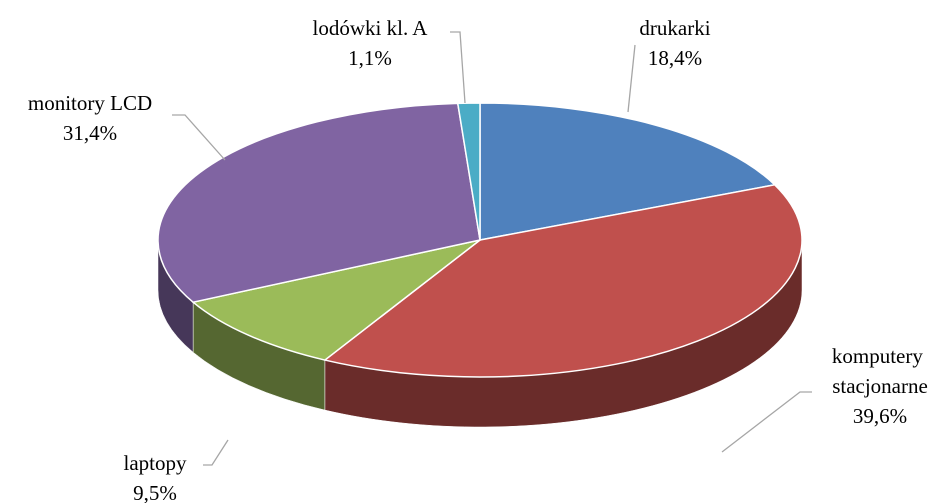  I want to click on value-label: 18,4%, so click(675, 58).